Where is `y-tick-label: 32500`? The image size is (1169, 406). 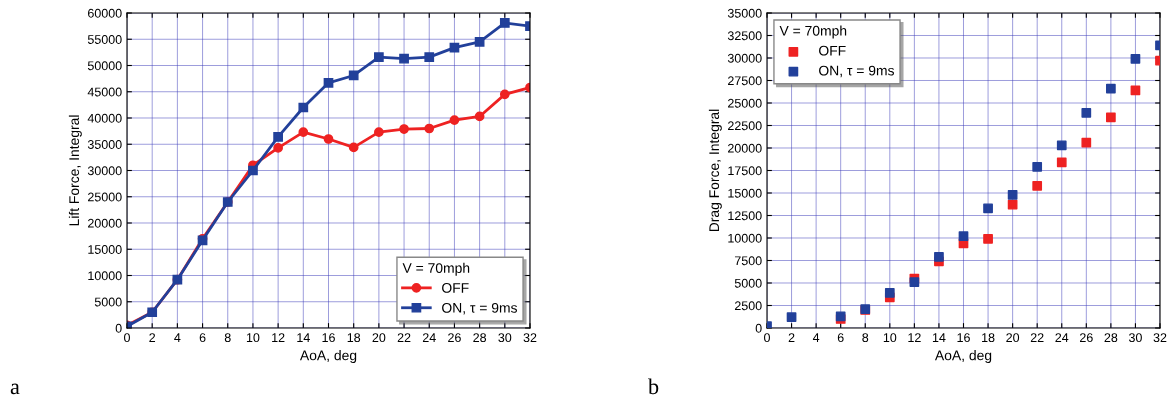
y-tick-label: 32500 is located at coordinates (744, 36).